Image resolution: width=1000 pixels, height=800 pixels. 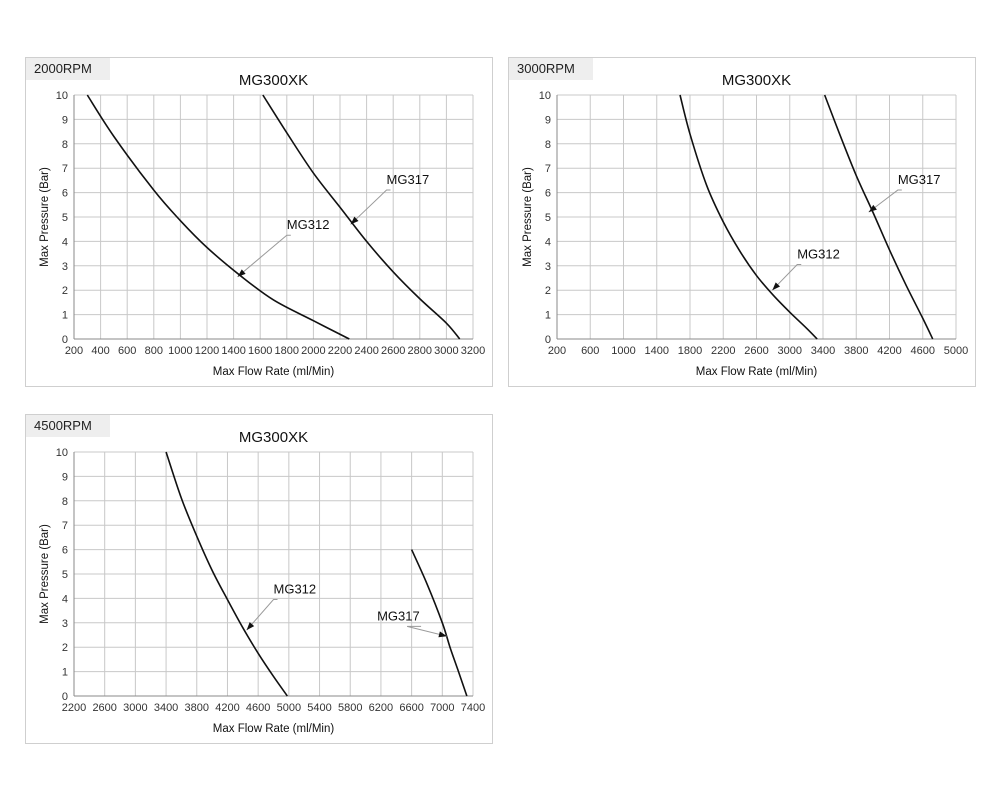 What do you see at coordinates (260, 351) in the screenshot?
I see `x-tick-label: 1600` at bounding box center [260, 351].